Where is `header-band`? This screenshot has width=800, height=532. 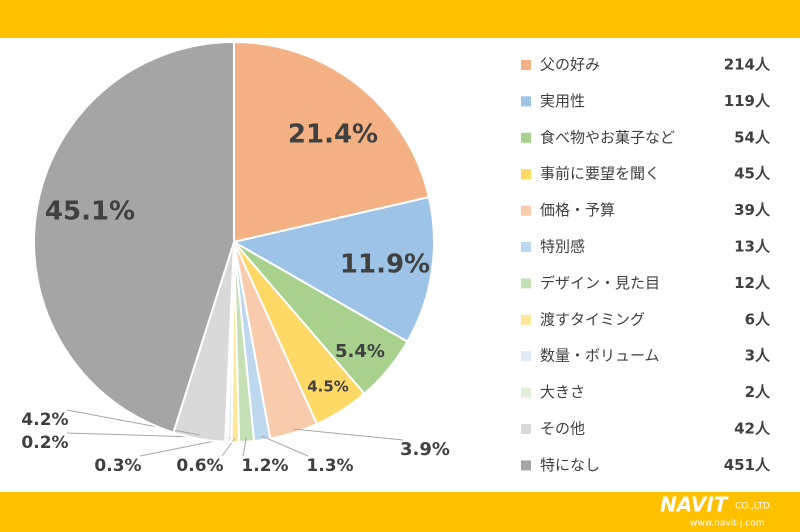
header-band is located at coordinates (400, 19).